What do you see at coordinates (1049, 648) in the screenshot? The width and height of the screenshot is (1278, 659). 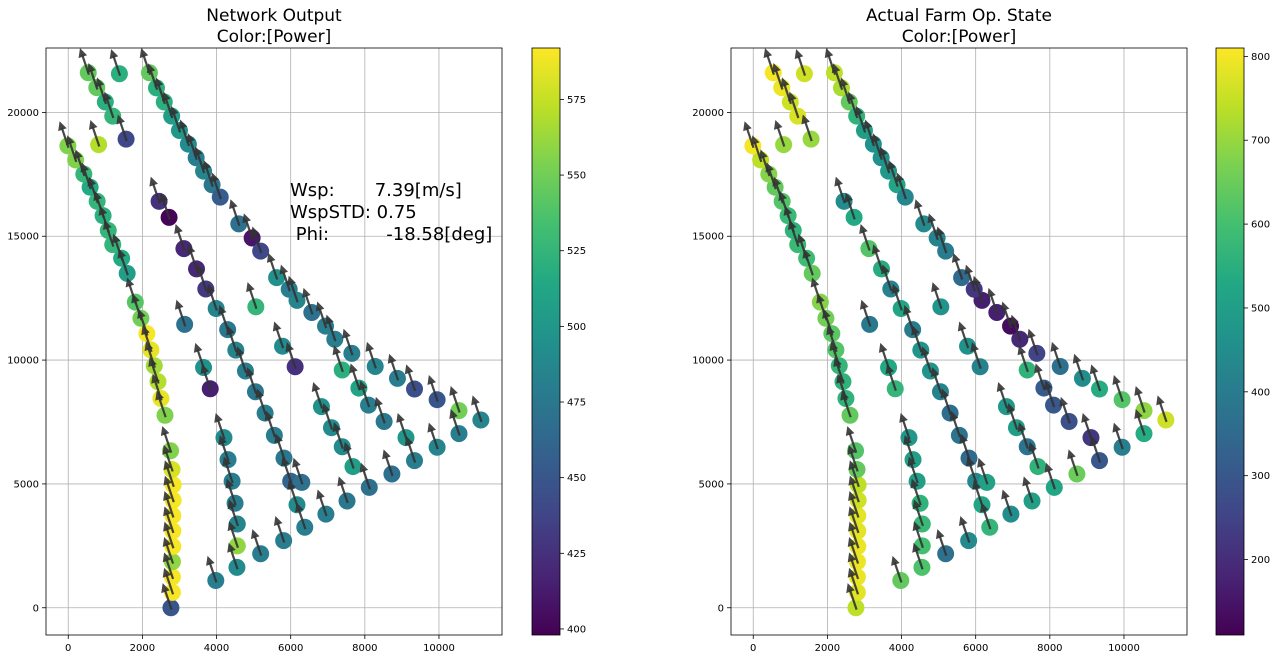 I see `x-tick-label: 8000` at bounding box center [1049, 648].